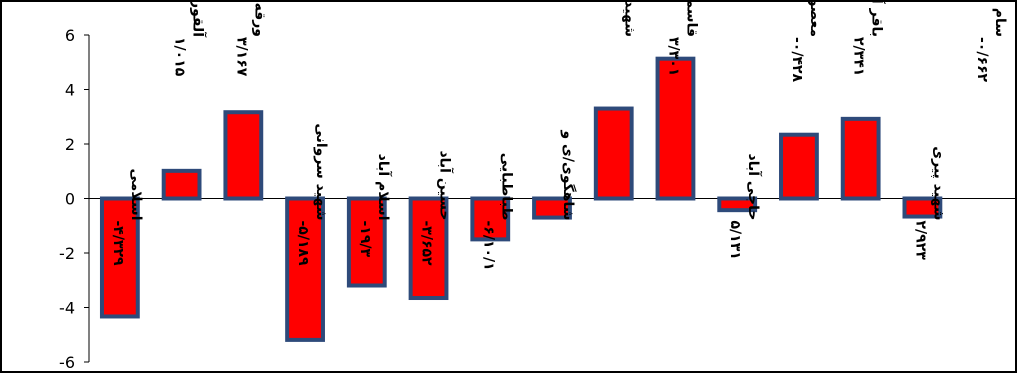  I want to click on data-label-group: -۳/۶۵۲, so click(427, 244).